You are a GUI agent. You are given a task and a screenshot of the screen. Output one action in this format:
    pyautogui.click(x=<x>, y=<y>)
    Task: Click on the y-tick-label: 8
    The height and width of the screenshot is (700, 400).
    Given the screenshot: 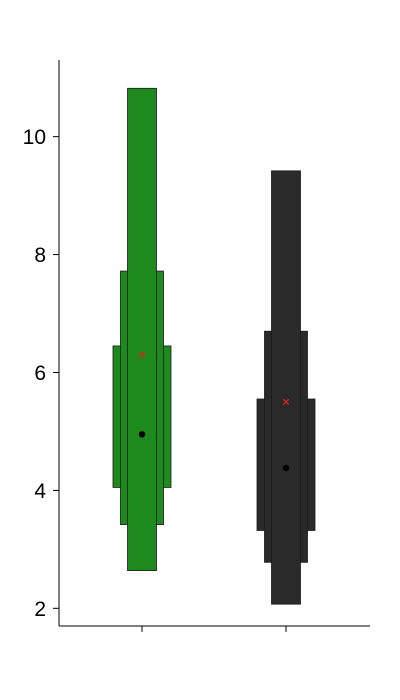 What is the action you would take?
    pyautogui.click(x=40, y=255)
    